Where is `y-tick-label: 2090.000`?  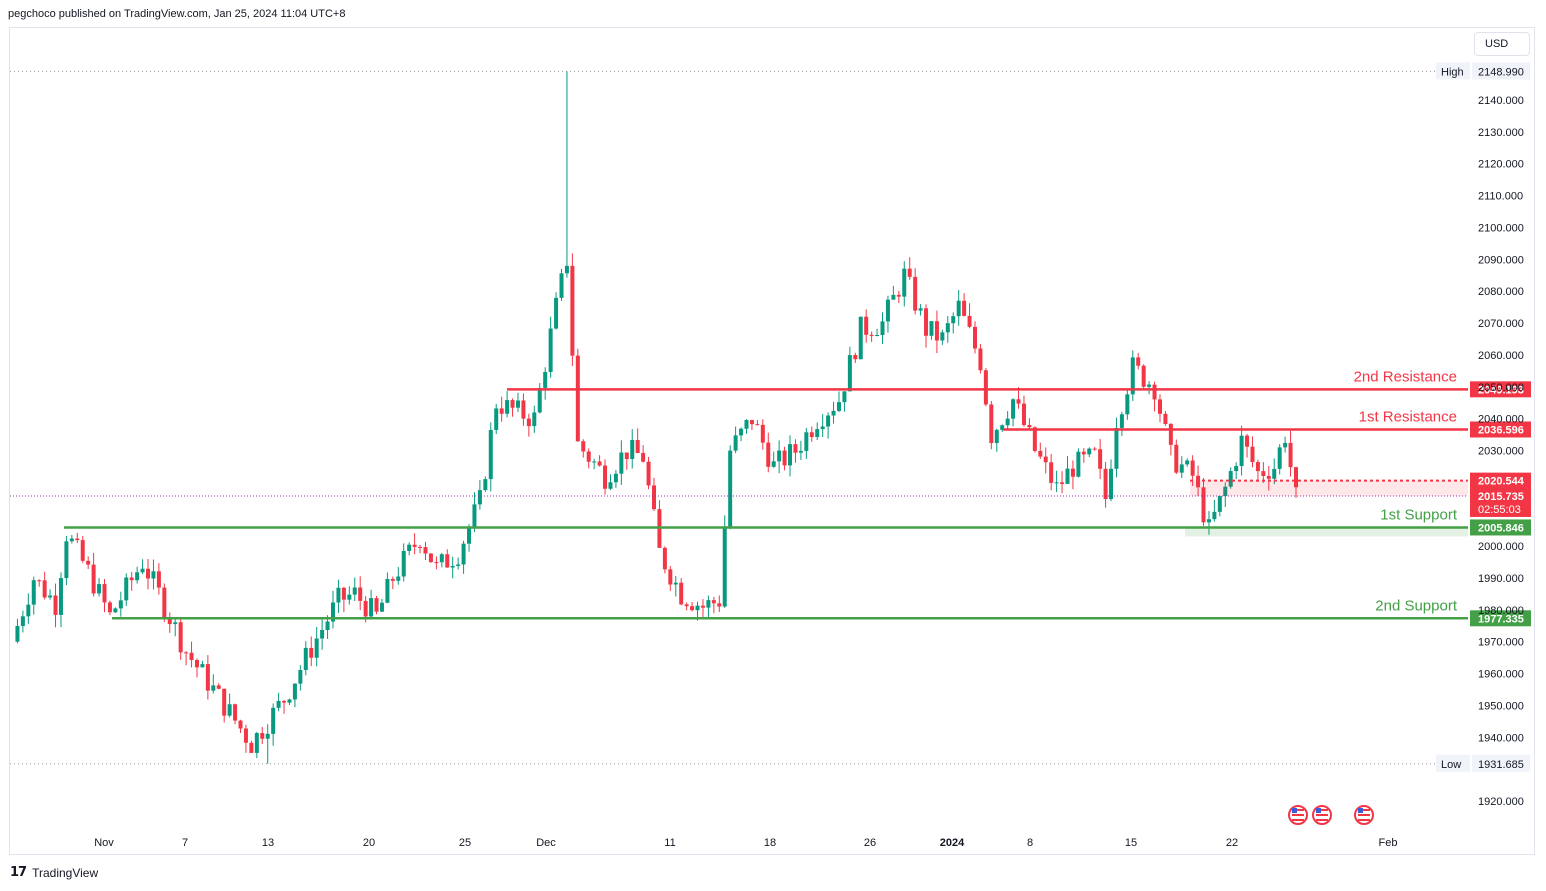 y-tick-label: 2090.000 is located at coordinates (1501, 260).